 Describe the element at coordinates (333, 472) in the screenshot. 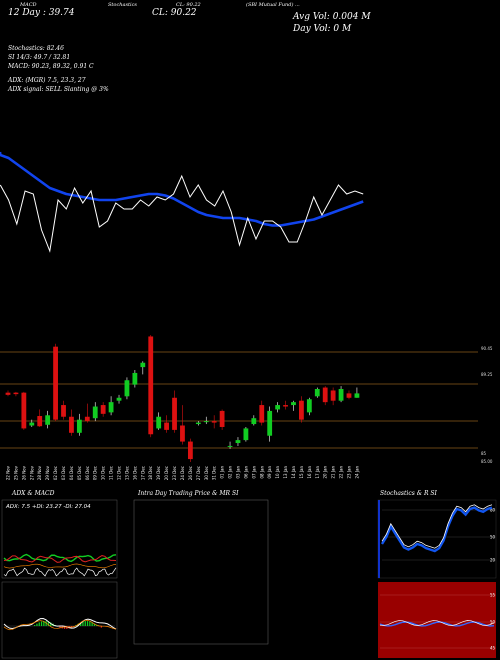

I see `date-label-41: 21 Jan` at that location.